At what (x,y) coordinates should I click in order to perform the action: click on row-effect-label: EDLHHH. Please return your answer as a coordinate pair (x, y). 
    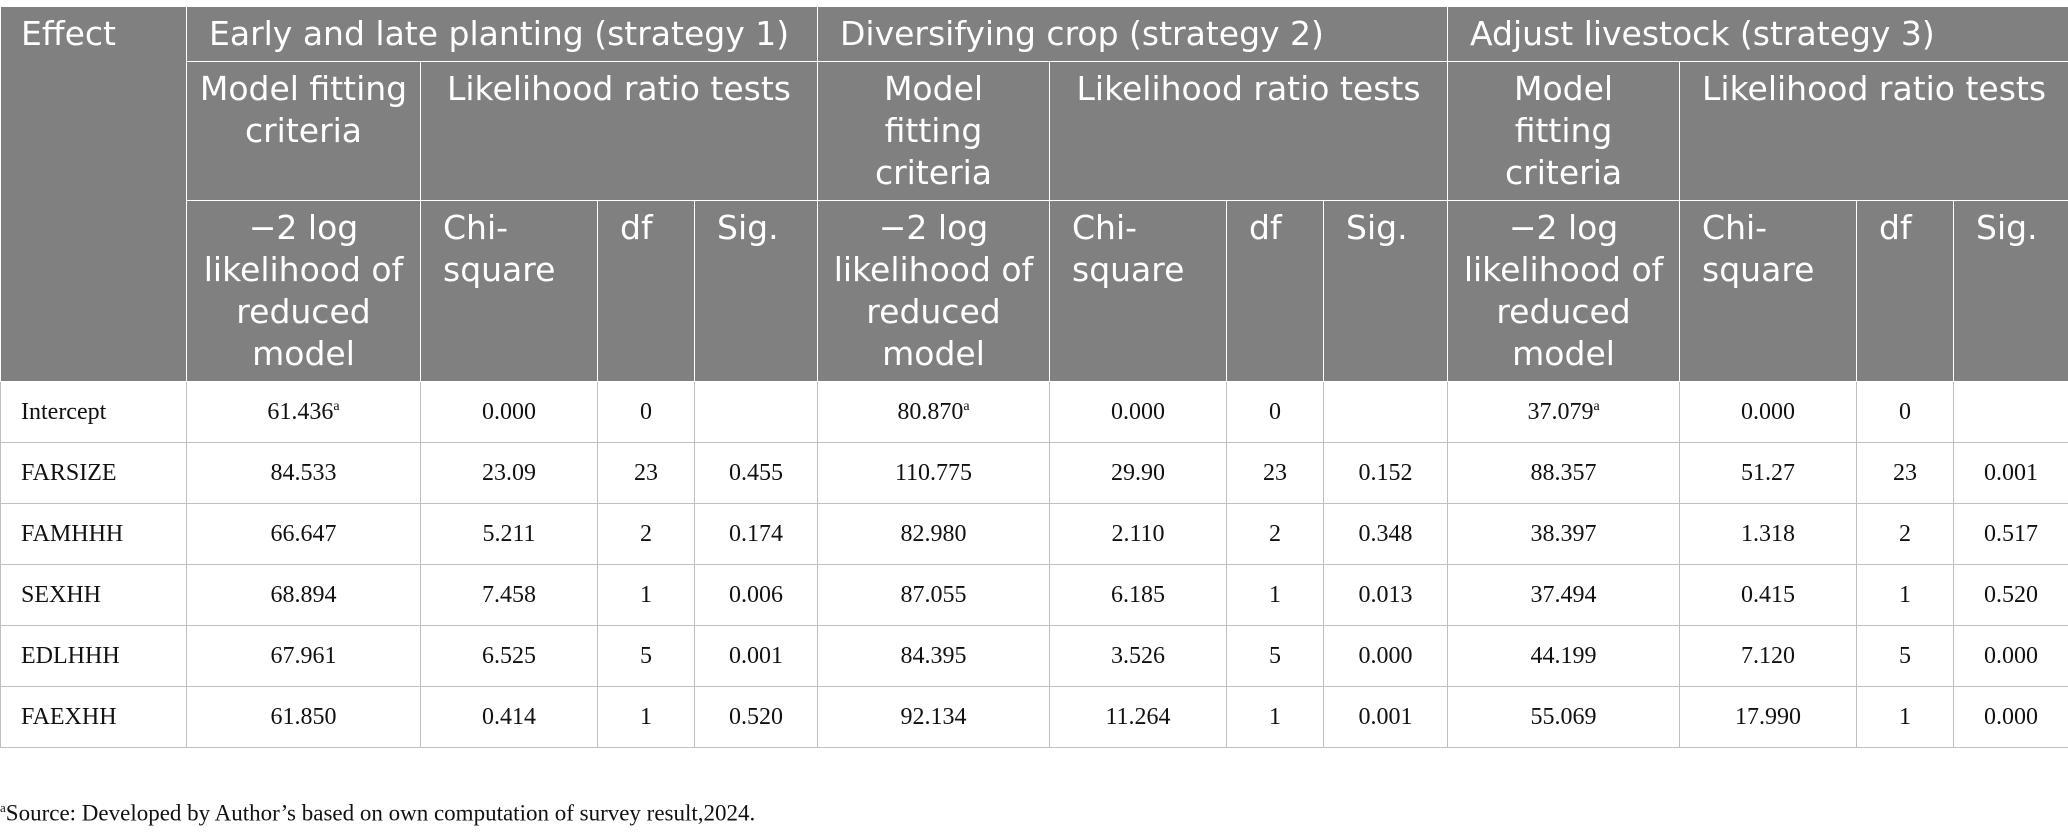
    Looking at the image, I should click on (93, 656).